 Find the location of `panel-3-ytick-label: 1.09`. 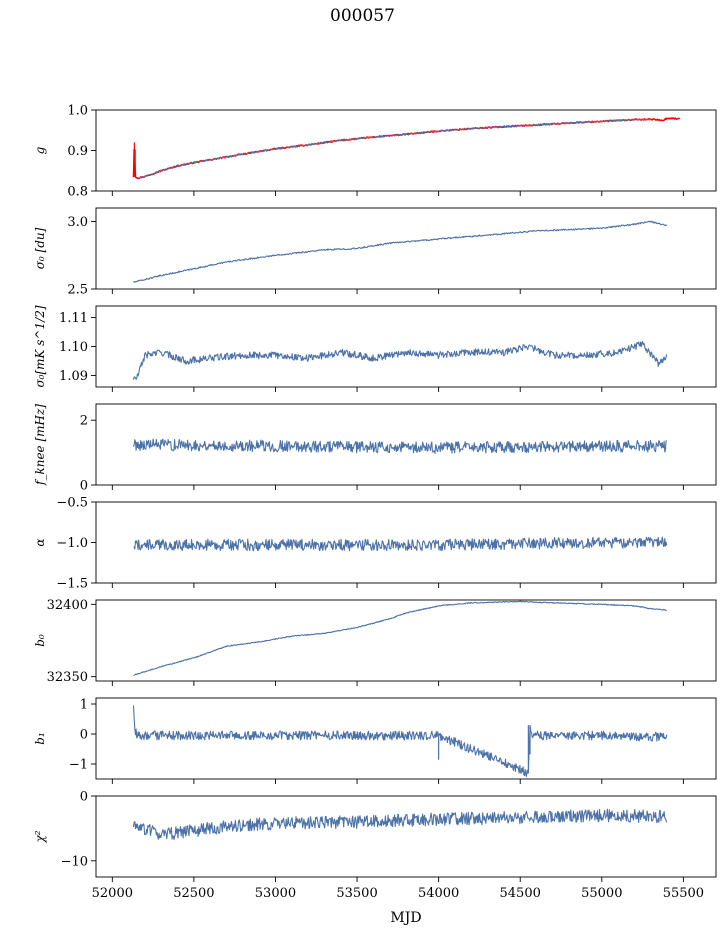

panel-3-ytick-label: 1.09 is located at coordinates (73, 376).